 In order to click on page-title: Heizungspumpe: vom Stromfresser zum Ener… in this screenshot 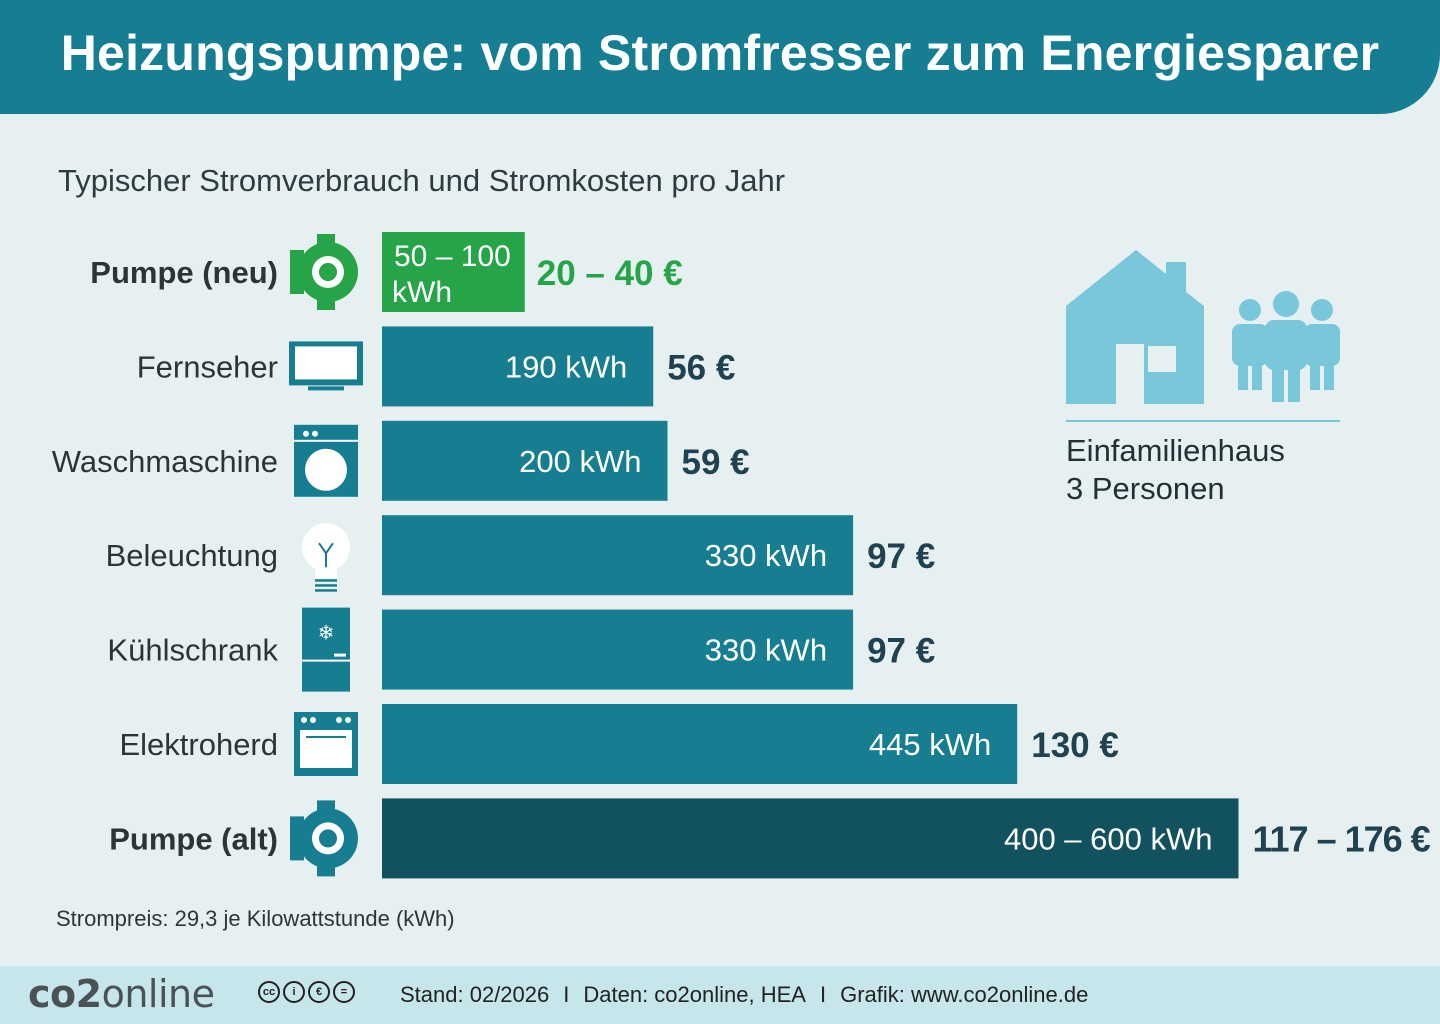, I will do `click(720, 53)`.